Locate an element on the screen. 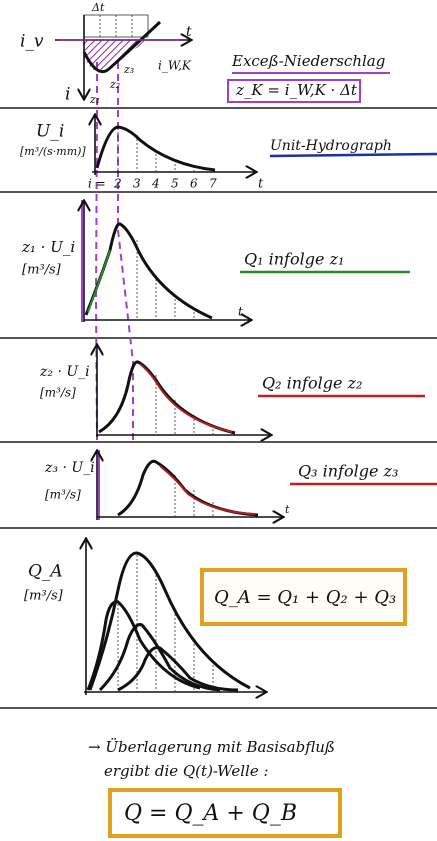  label: 5 is located at coordinates (175, 184).